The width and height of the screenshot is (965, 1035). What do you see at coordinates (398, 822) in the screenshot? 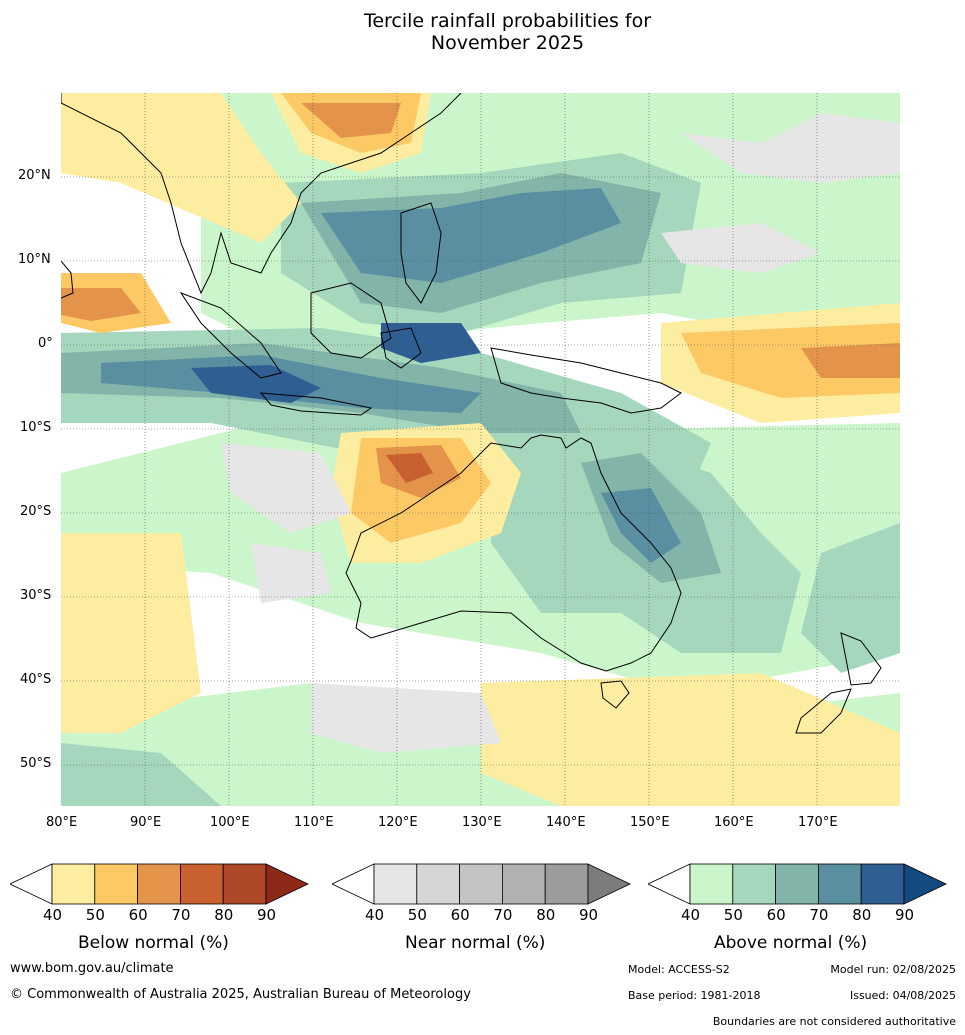
I see `lon-label-120e: 120°E` at bounding box center [398, 822].